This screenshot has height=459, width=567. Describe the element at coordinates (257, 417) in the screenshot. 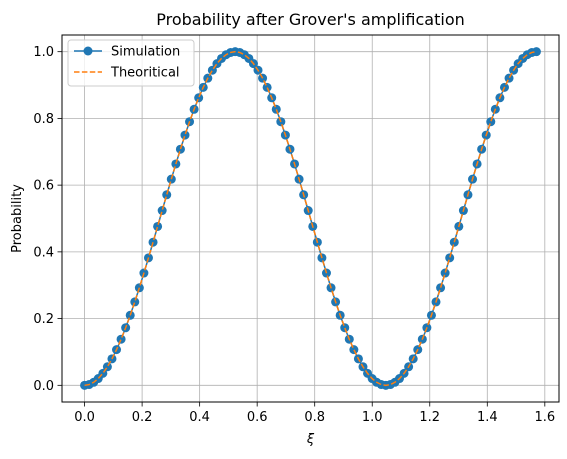

I see `x-tick-label: 0.6` at that location.